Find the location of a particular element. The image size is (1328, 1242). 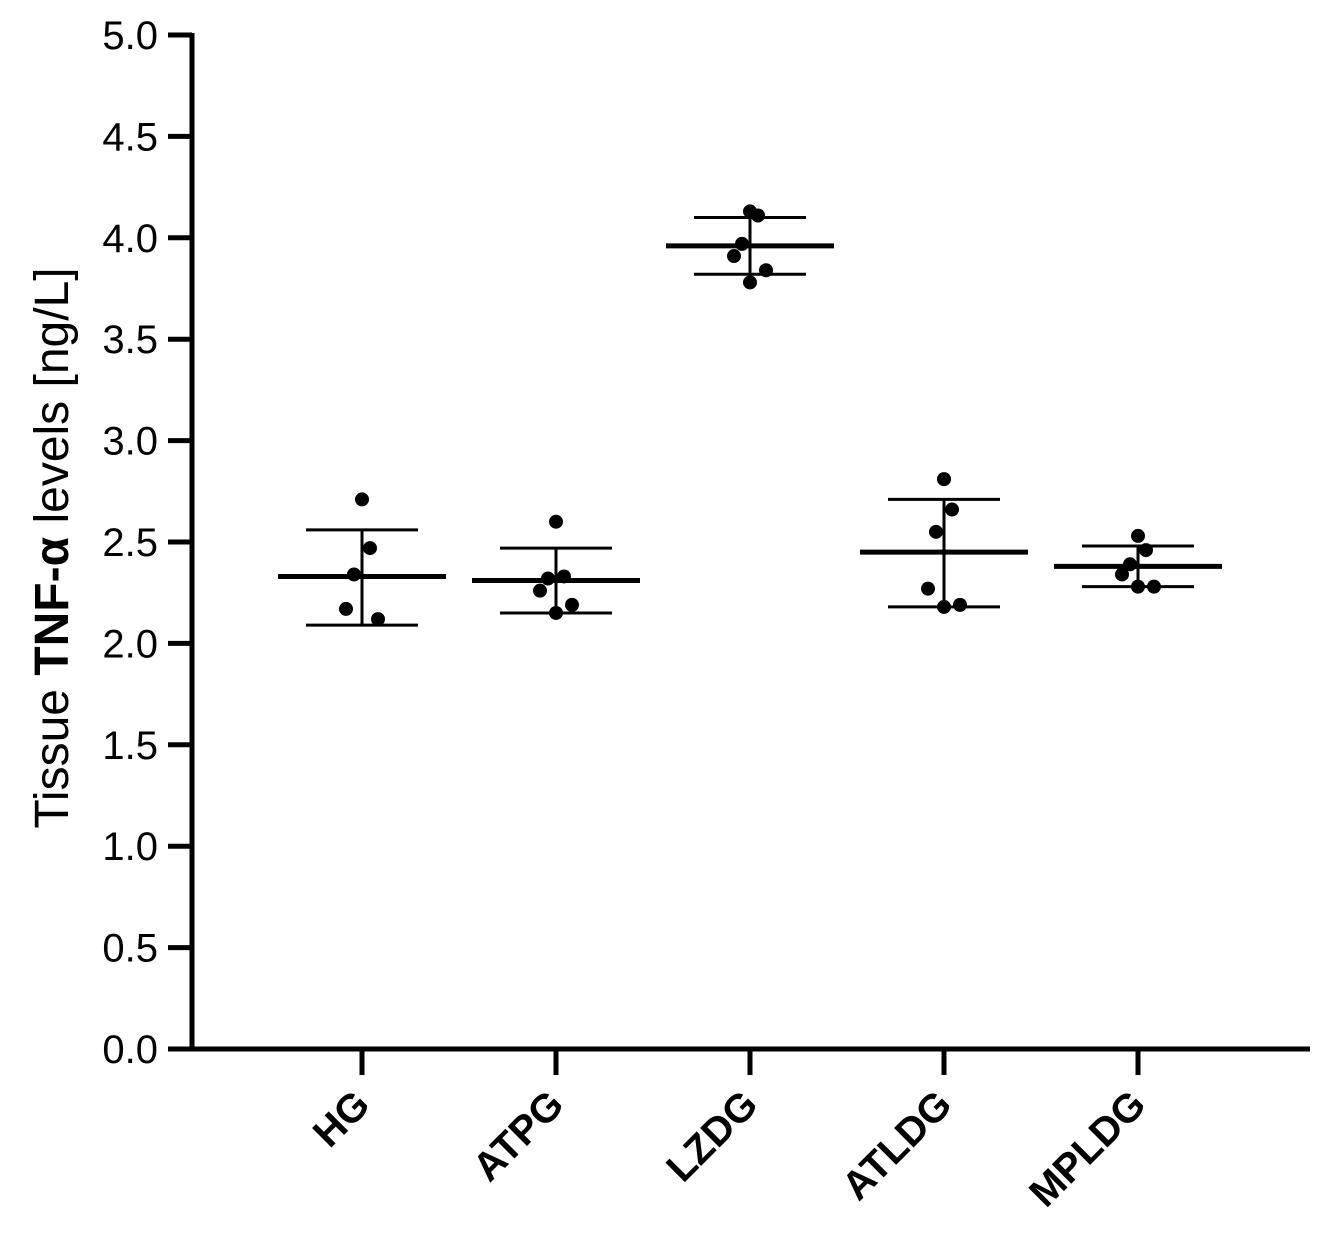

y-tick-label: 3.0 is located at coordinates (130, 442).